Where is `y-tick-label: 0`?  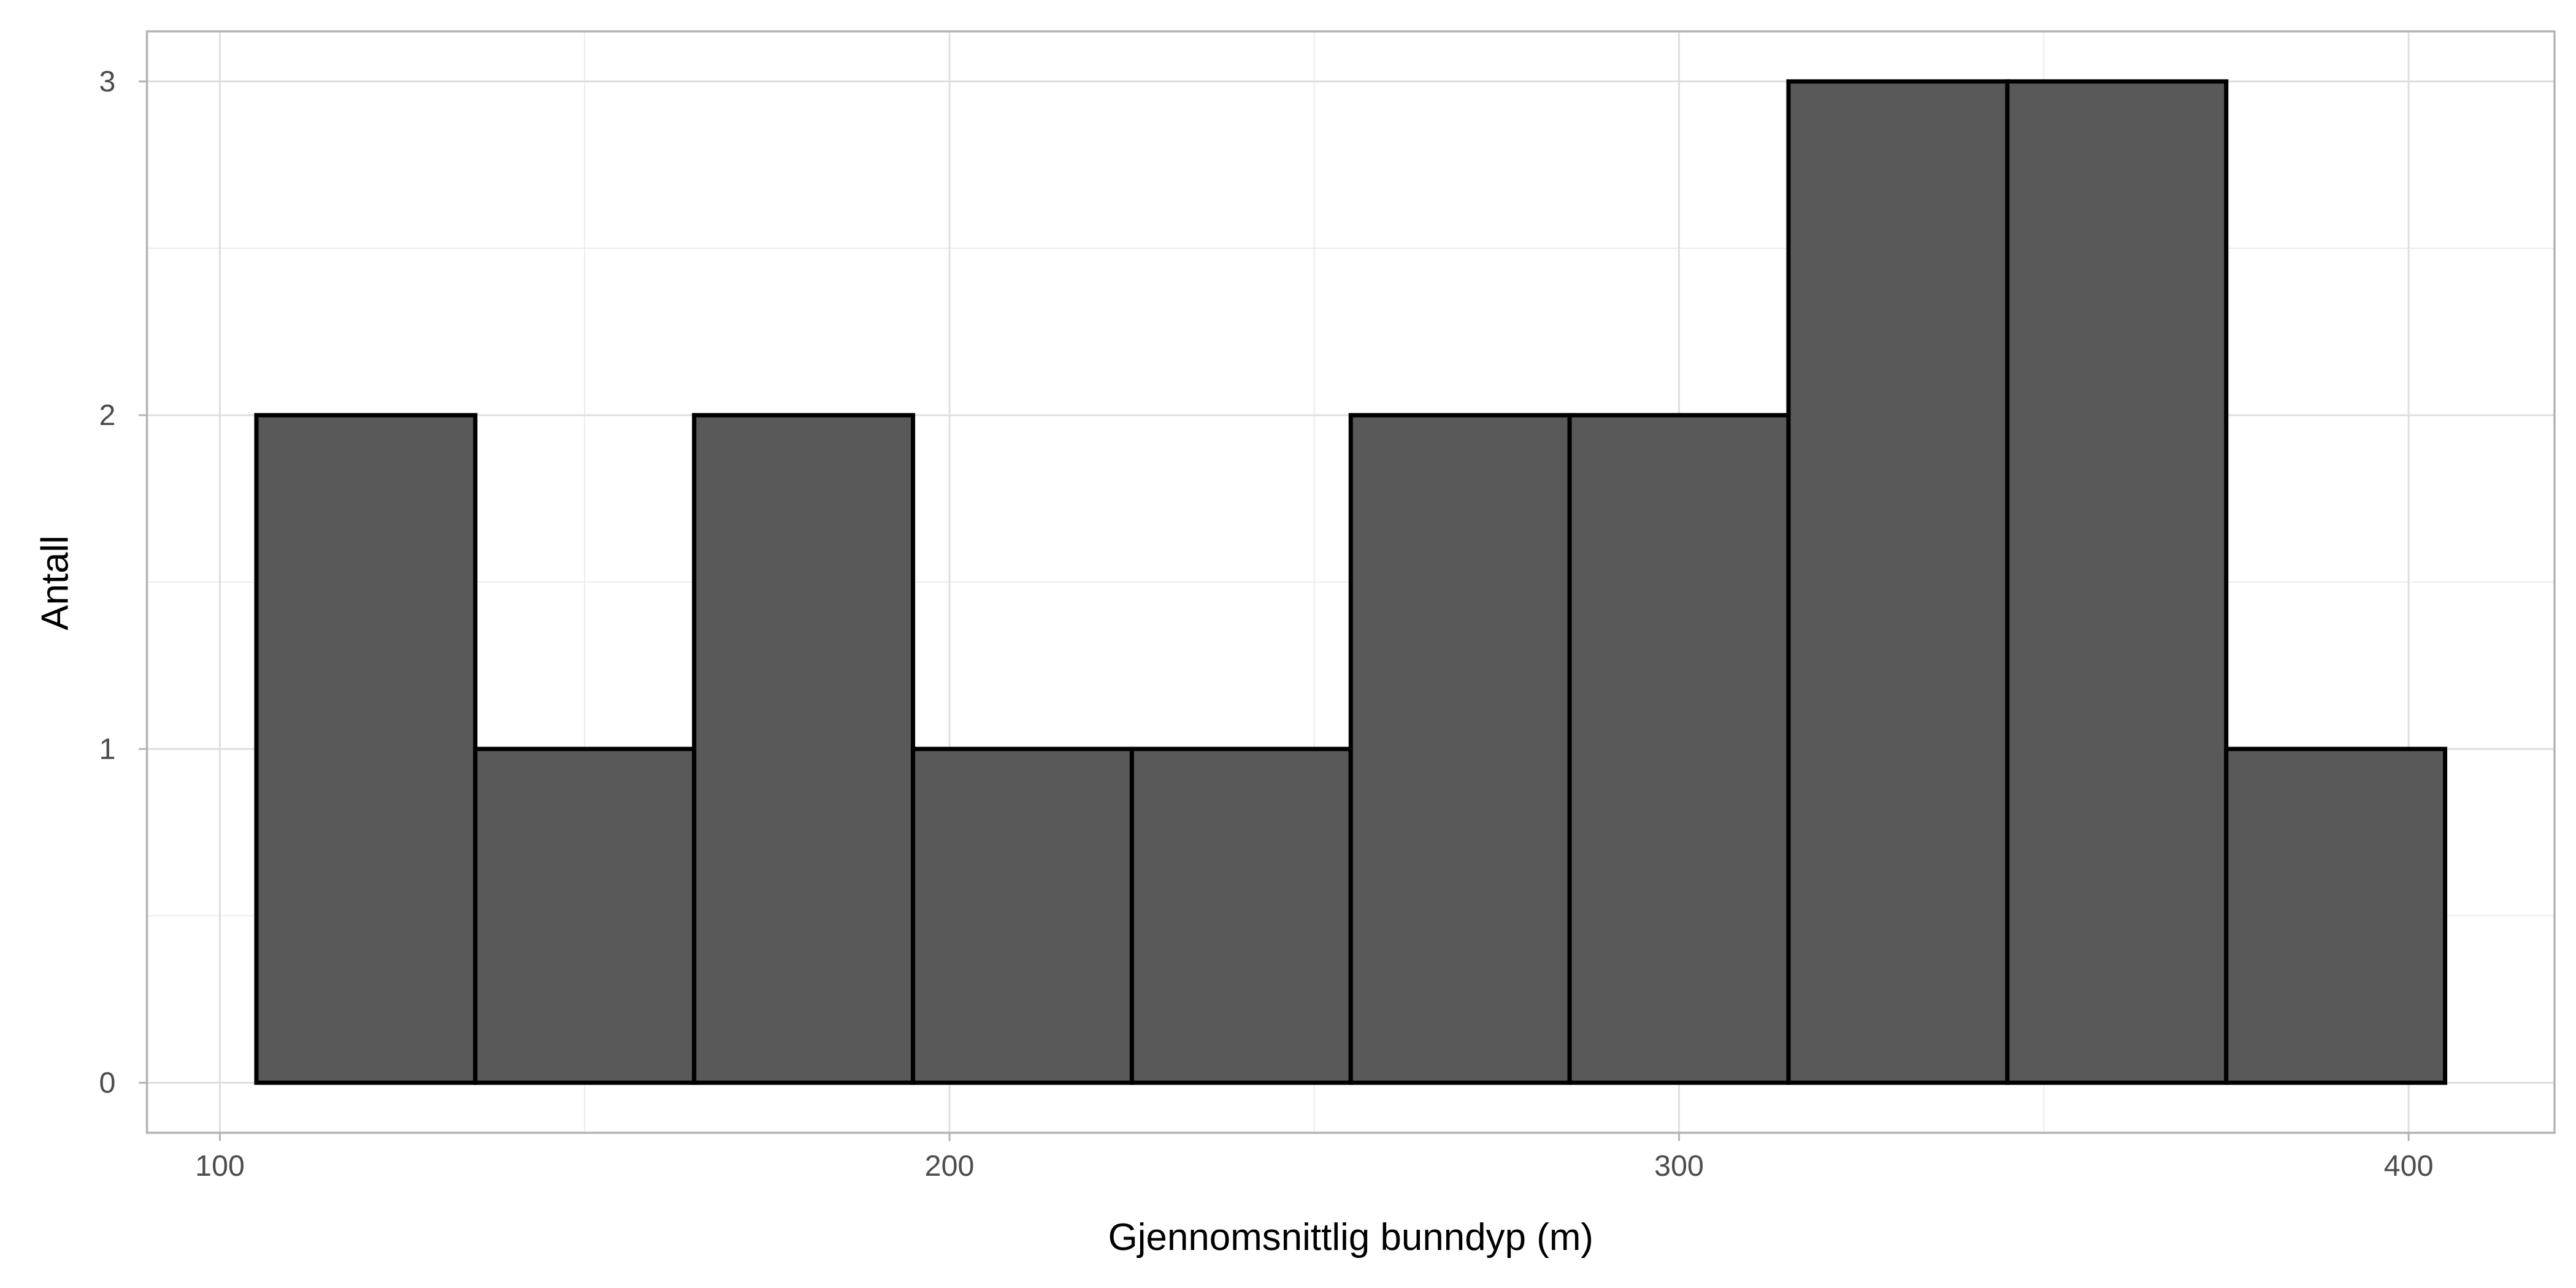 y-tick-label: 0 is located at coordinates (107, 1082).